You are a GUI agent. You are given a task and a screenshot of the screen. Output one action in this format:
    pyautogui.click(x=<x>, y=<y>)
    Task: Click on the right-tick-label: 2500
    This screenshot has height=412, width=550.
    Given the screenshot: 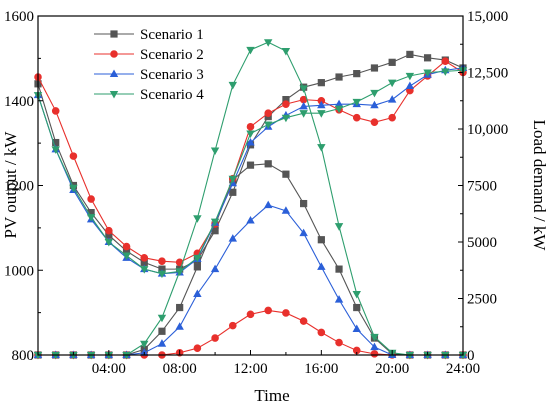 What is the action you would take?
    pyautogui.click(x=482, y=300)
    